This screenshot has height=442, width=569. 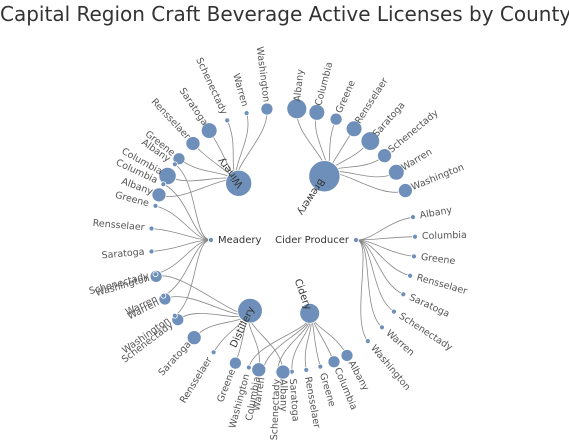 I want to click on leaf-node-brewery-schenectady, so click(x=384, y=156).